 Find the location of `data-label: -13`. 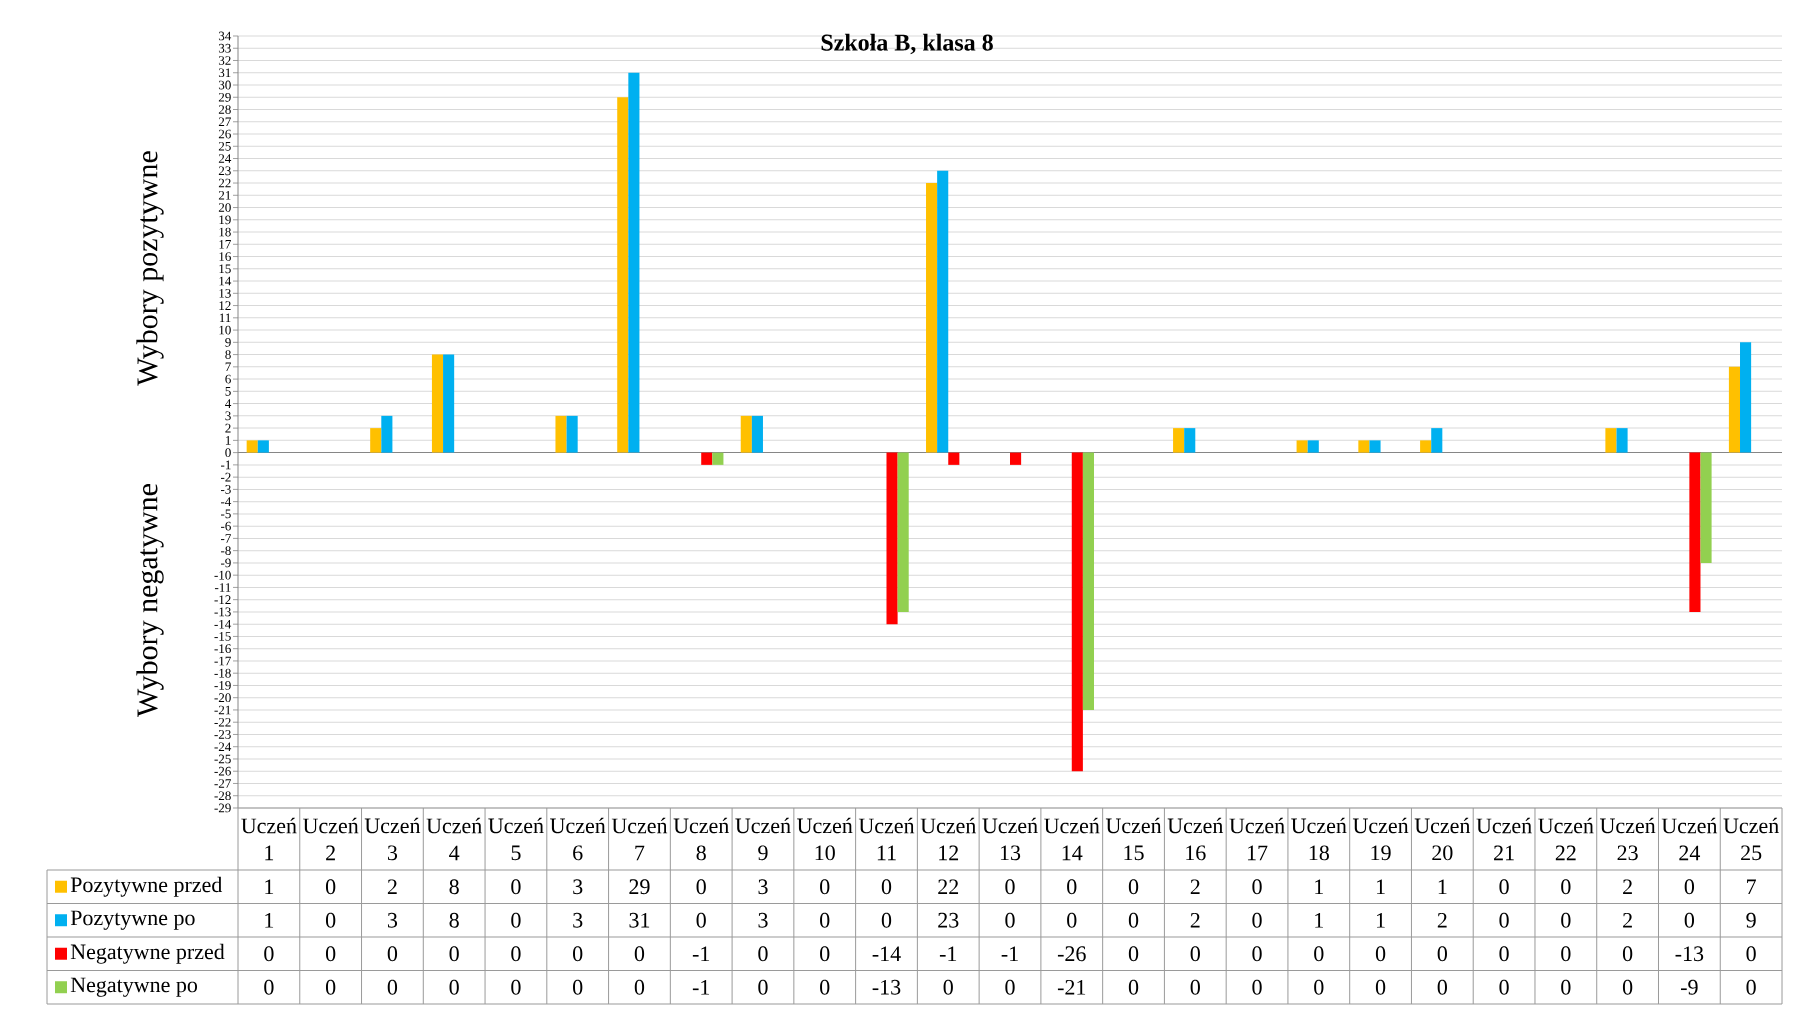

data-label: -13 is located at coordinates (1689, 954).